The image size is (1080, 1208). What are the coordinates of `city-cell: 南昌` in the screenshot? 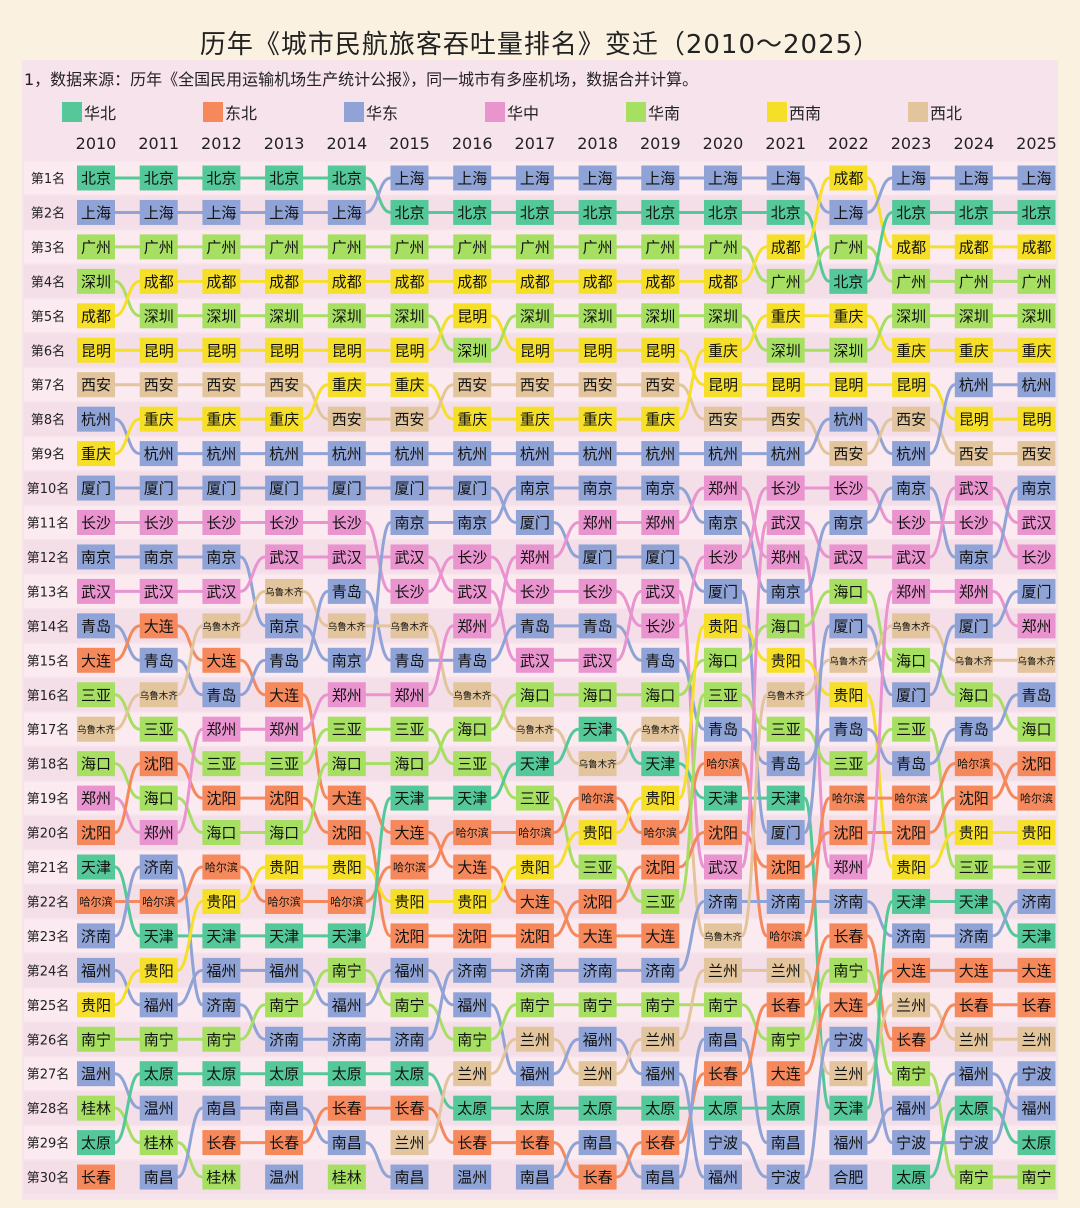 It's located at (158, 1177).